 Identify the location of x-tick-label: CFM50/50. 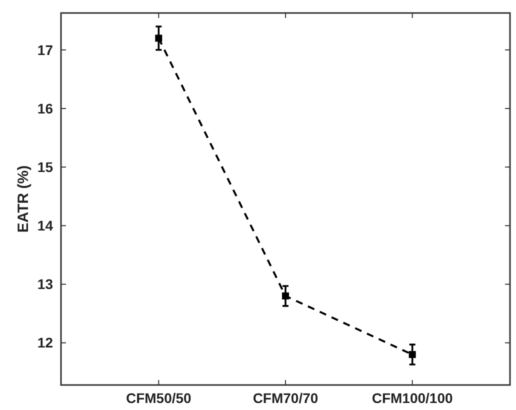
(159, 398).